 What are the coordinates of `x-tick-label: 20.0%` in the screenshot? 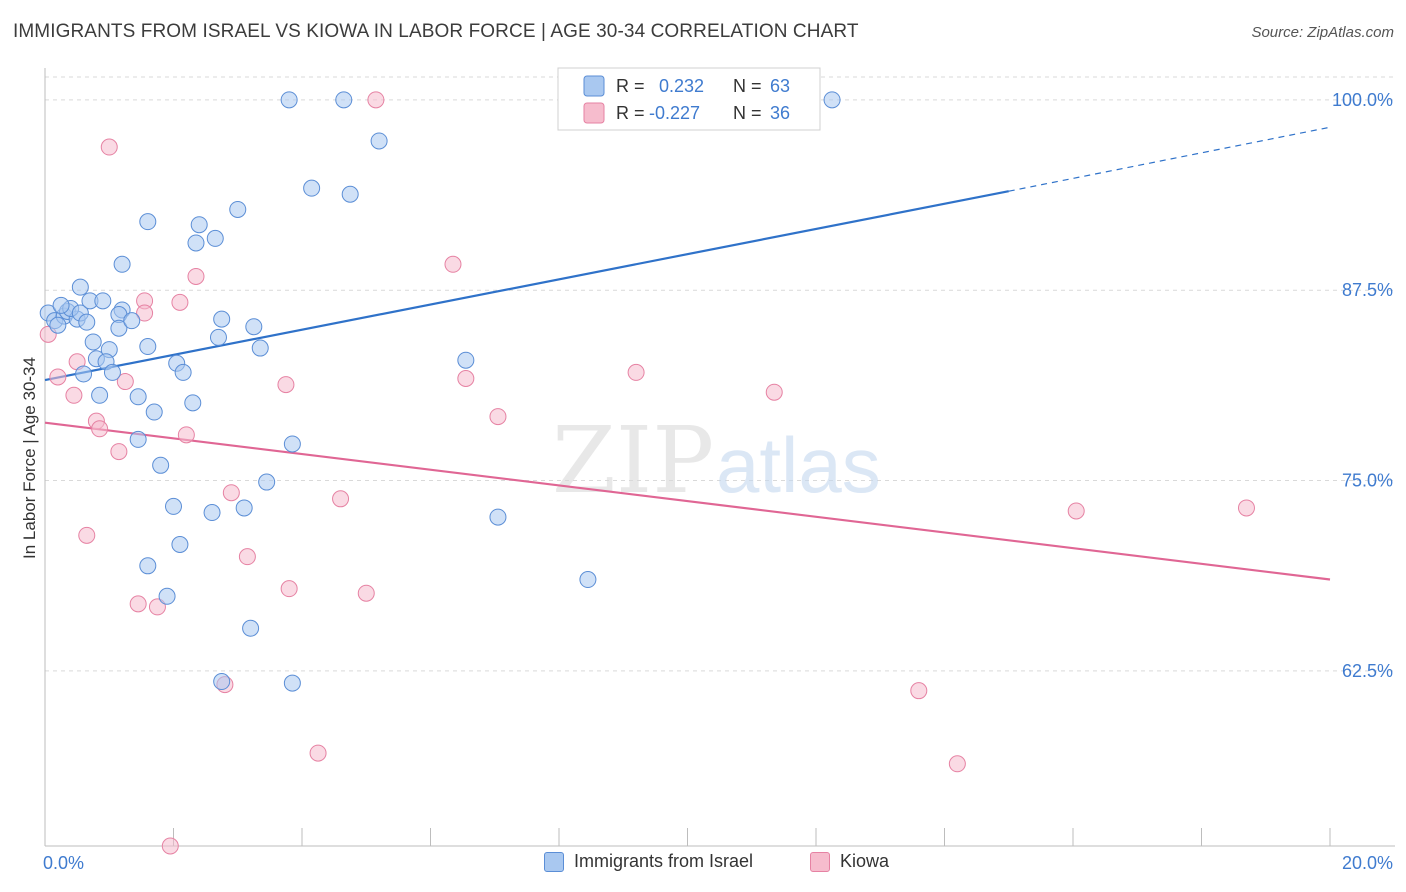 It's located at (1367, 863).